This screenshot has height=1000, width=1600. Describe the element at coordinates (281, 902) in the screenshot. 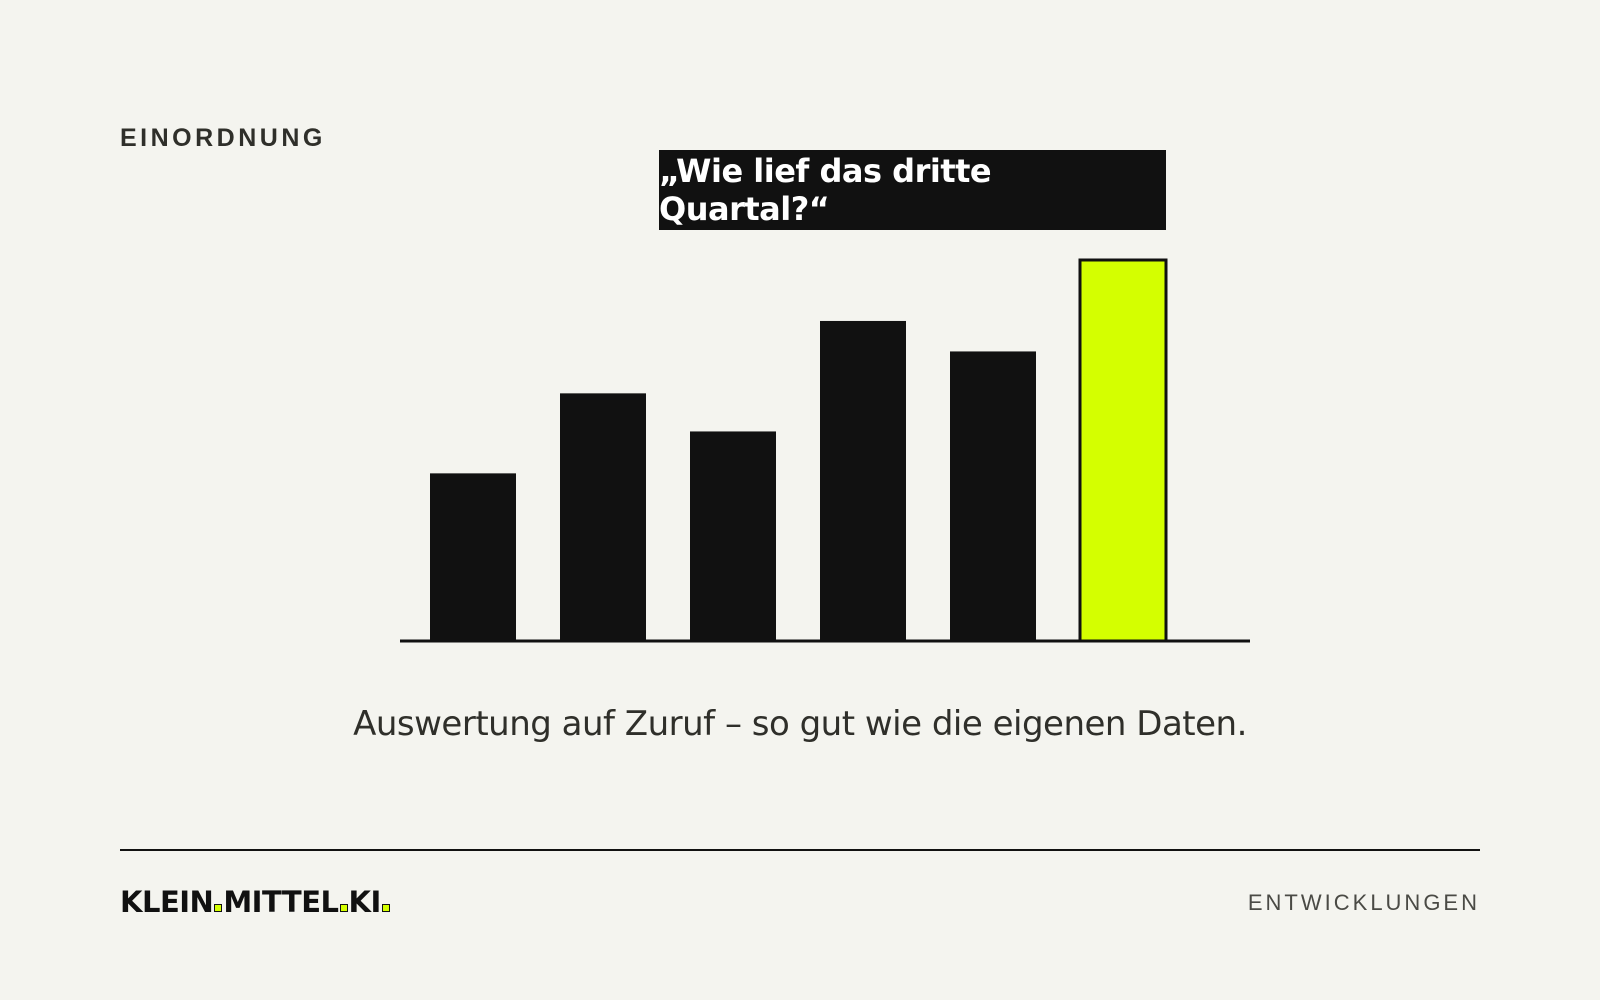

I see `logo-part-2: MITTEL` at that location.